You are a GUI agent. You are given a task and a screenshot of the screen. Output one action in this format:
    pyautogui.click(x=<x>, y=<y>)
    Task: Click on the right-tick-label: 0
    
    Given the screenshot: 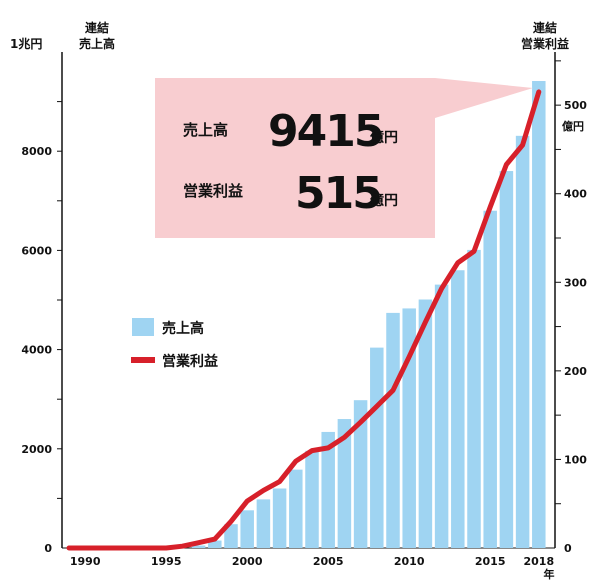 What is the action you would take?
    pyautogui.click(x=568, y=548)
    